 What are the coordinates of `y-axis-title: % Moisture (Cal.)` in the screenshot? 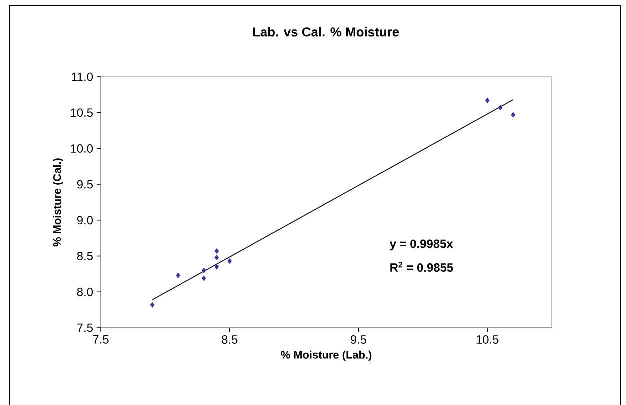 It's located at (58, 202).